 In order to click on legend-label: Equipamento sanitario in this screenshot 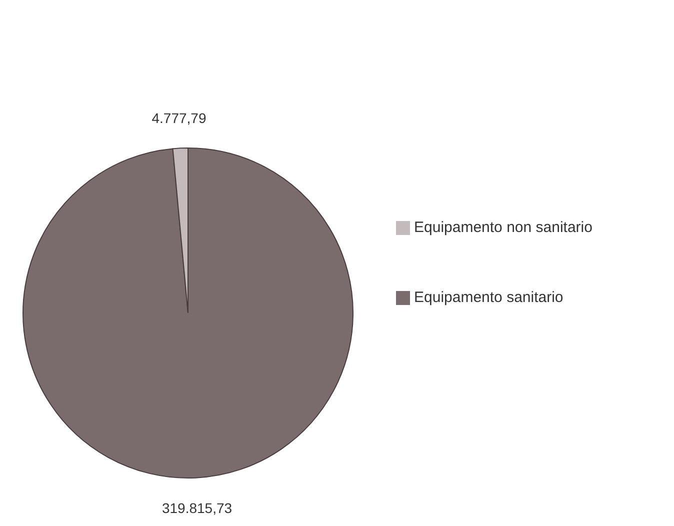, I will do `click(489, 297)`.